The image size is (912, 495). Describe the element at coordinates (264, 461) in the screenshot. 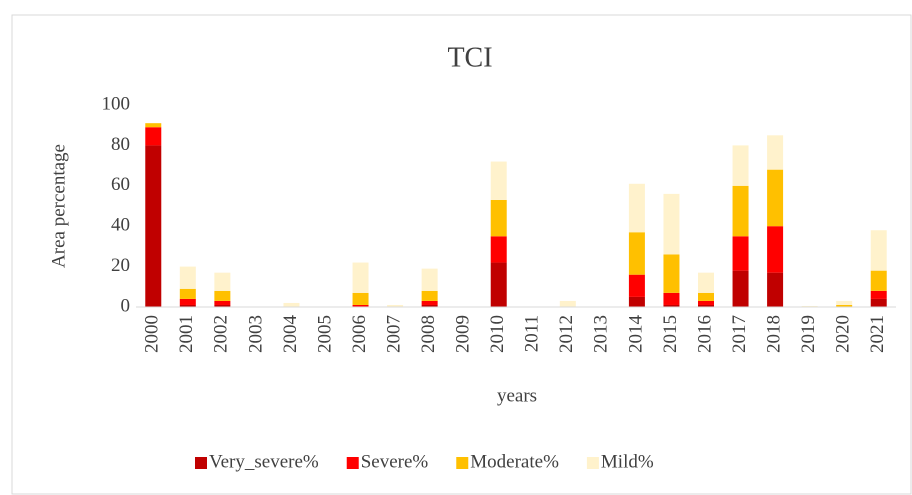

I see `legend-label: Very_severe%` at that location.